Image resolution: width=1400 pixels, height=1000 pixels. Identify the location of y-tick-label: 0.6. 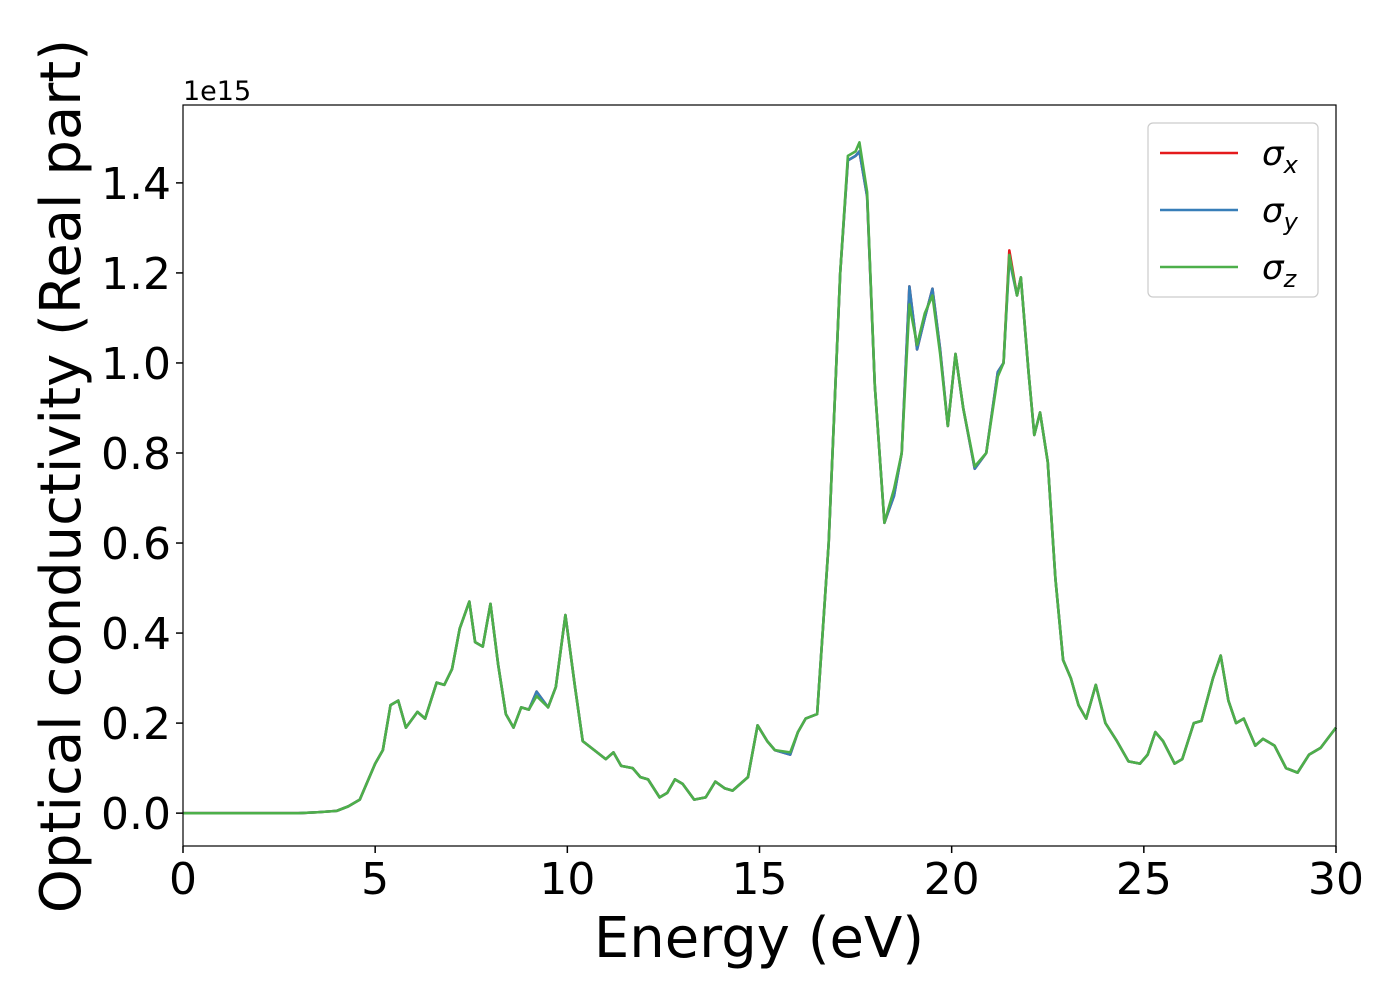
(136, 544).